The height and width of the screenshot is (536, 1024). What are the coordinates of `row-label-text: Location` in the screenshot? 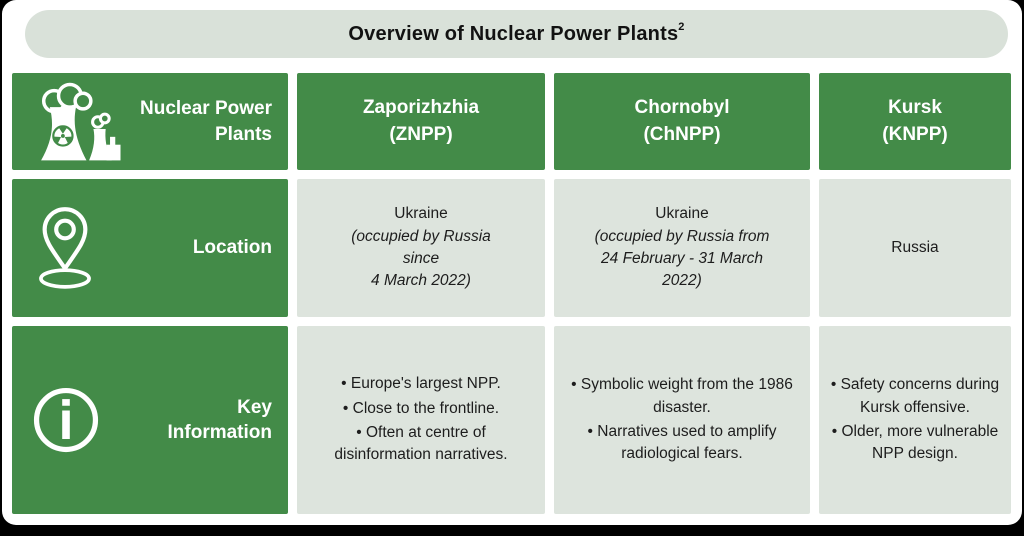 It's located at (232, 248).